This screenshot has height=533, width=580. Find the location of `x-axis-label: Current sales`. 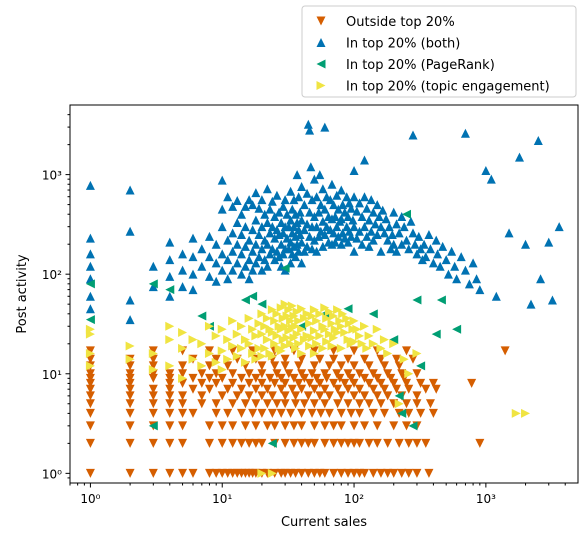

x-axis-label: Current sales is located at coordinates (324, 522).